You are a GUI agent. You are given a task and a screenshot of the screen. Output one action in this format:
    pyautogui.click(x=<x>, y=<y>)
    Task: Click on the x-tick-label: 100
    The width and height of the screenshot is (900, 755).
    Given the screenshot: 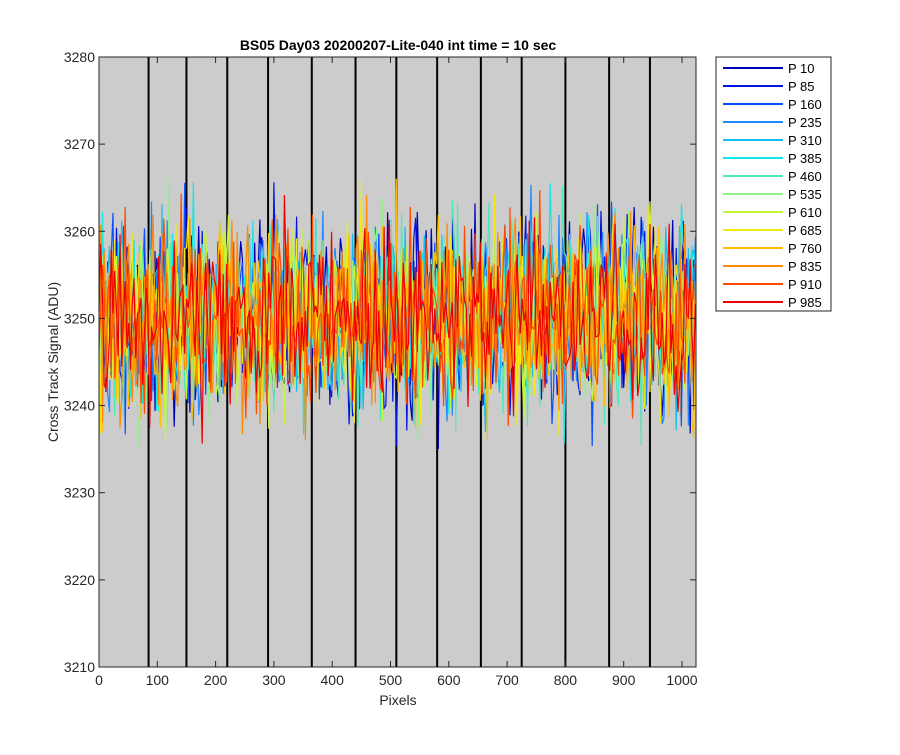 What is the action you would take?
    pyautogui.click(x=158, y=680)
    